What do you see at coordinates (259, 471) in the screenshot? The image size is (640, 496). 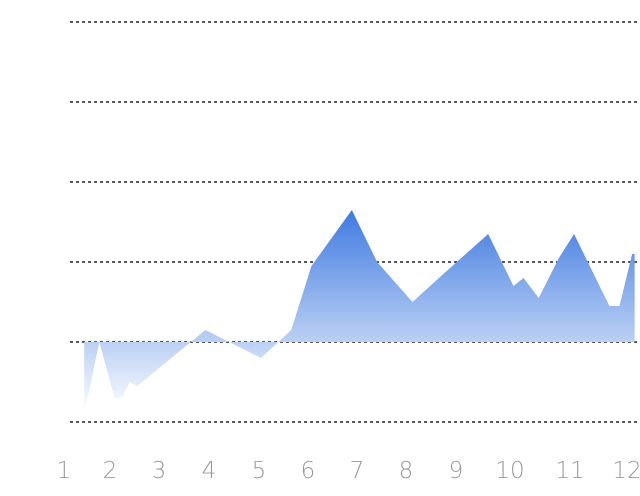 I see `x-tick-label: 5` at bounding box center [259, 471].